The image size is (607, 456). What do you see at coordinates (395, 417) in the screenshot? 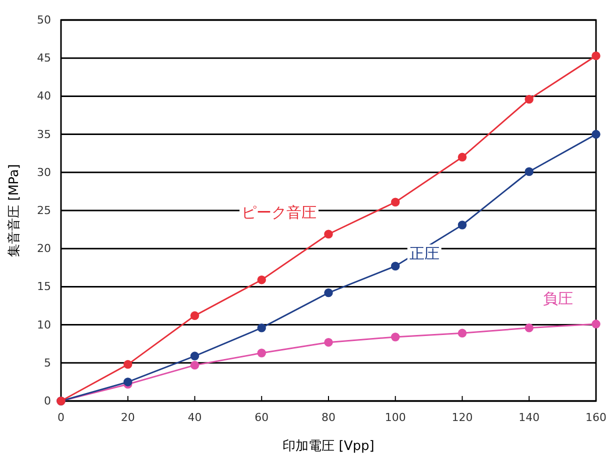
I see `x-tick-label: 100` at bounding box center [395, 417].